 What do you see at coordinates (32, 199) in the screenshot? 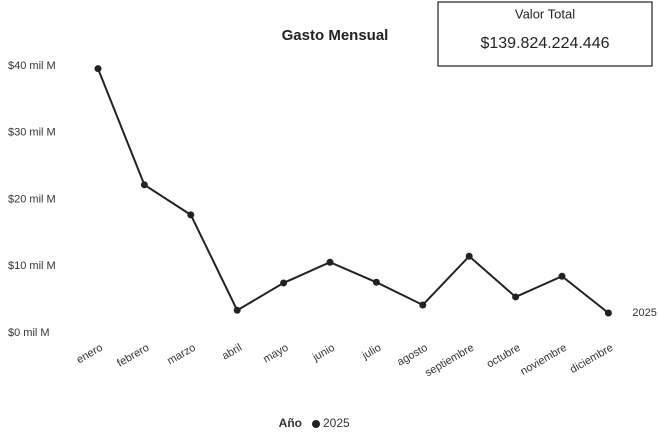
I see `y-tick-label: $20 mil M` at bounding box center [32, 199].